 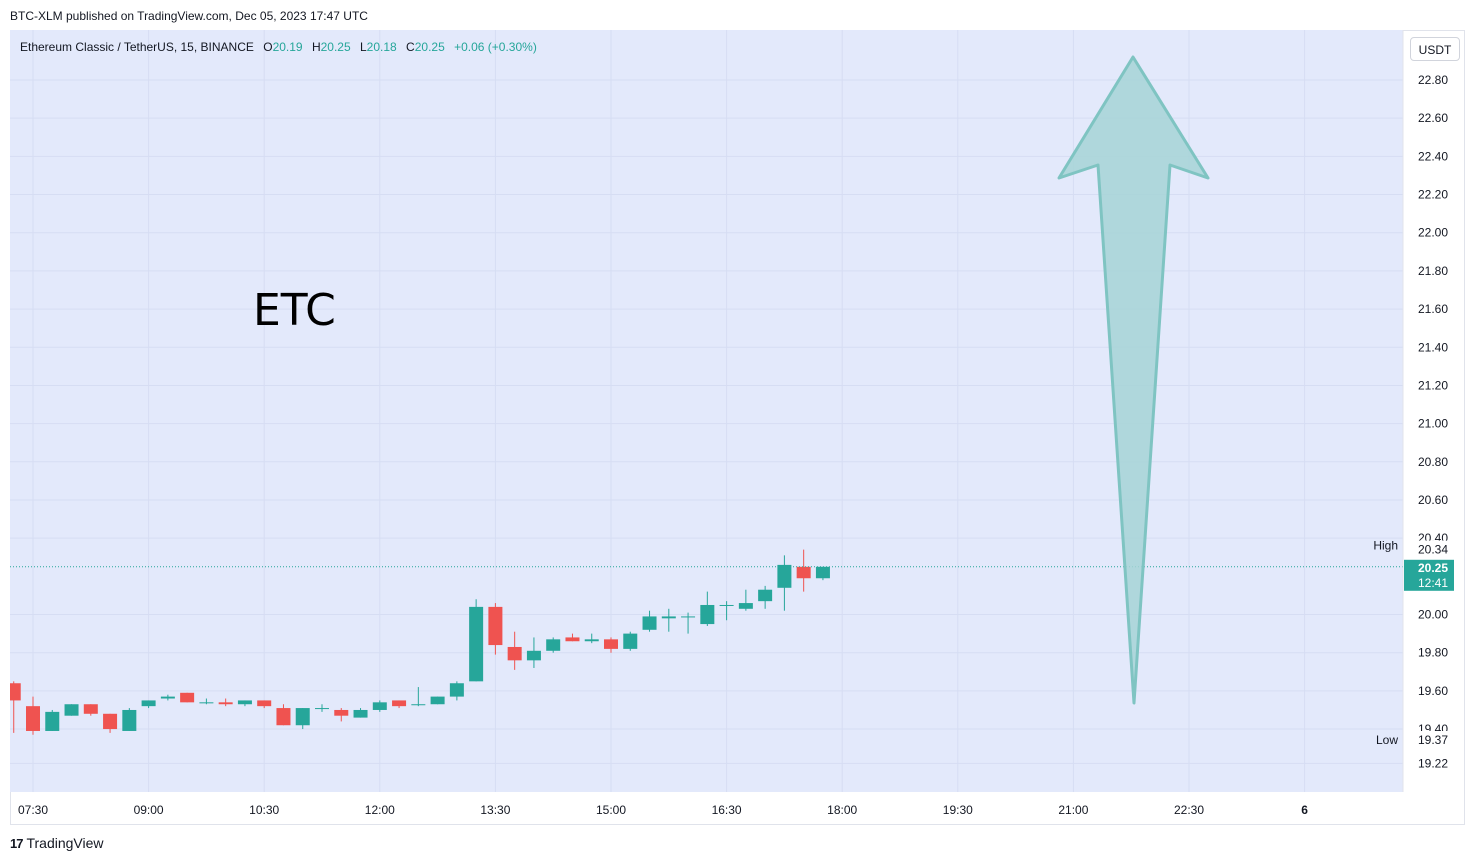 I want to click on symbol-title: Ethereum Classic / TetherUS, 15, BINANCE, so click(x=137, y=47).